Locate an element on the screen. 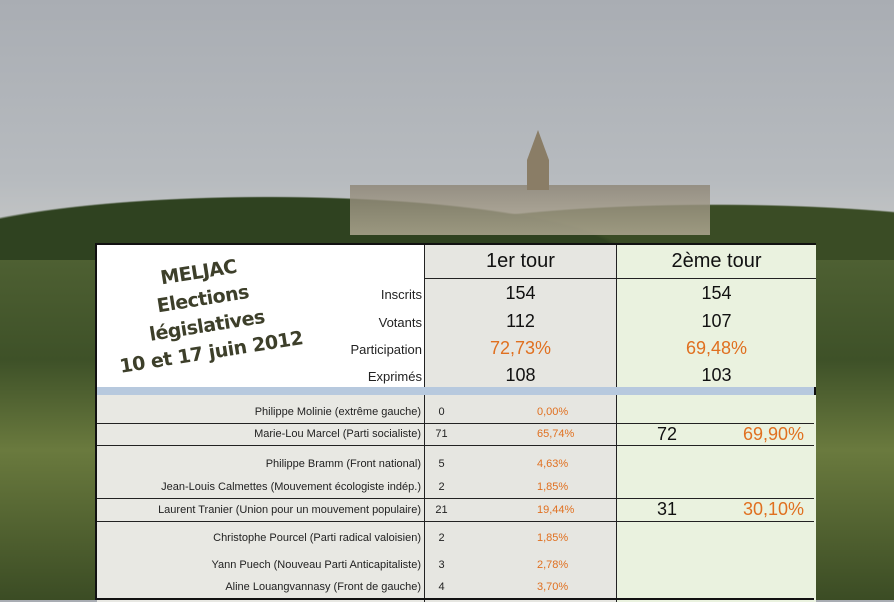  votes-r1: 71 is located at coordinates (441, 434).